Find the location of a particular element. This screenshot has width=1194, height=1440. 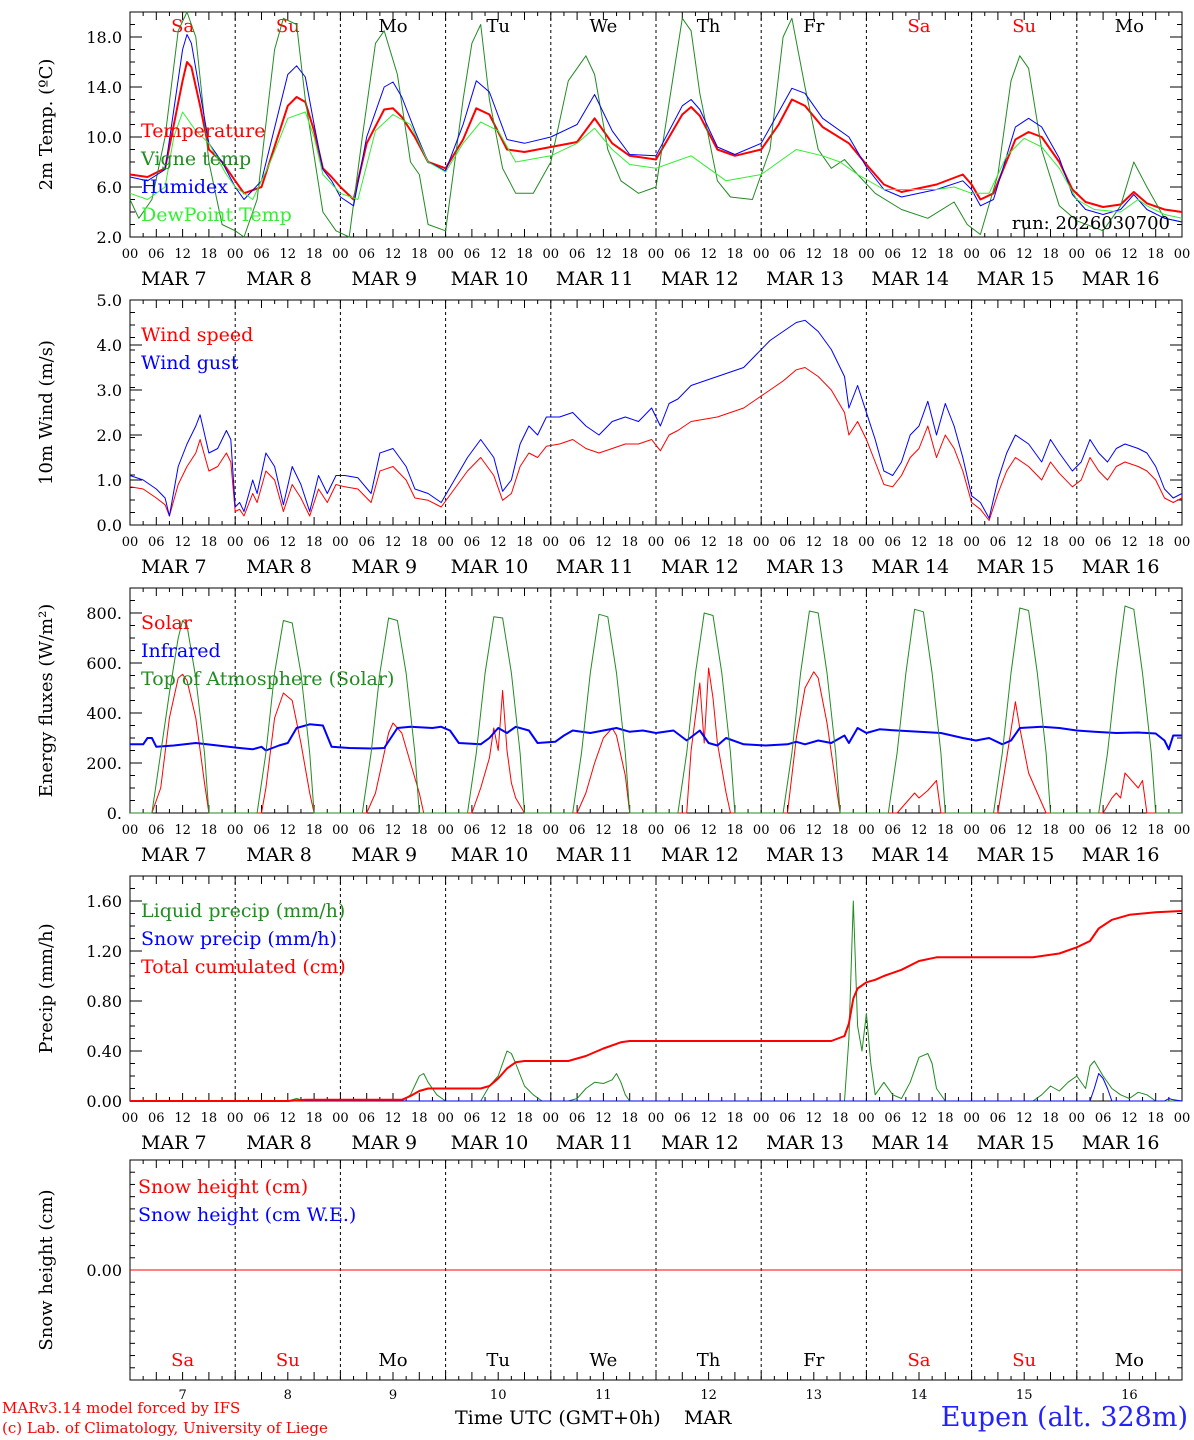

legend-entry: Snow height (cm W.E.) is located at coordinates (247, 1215).